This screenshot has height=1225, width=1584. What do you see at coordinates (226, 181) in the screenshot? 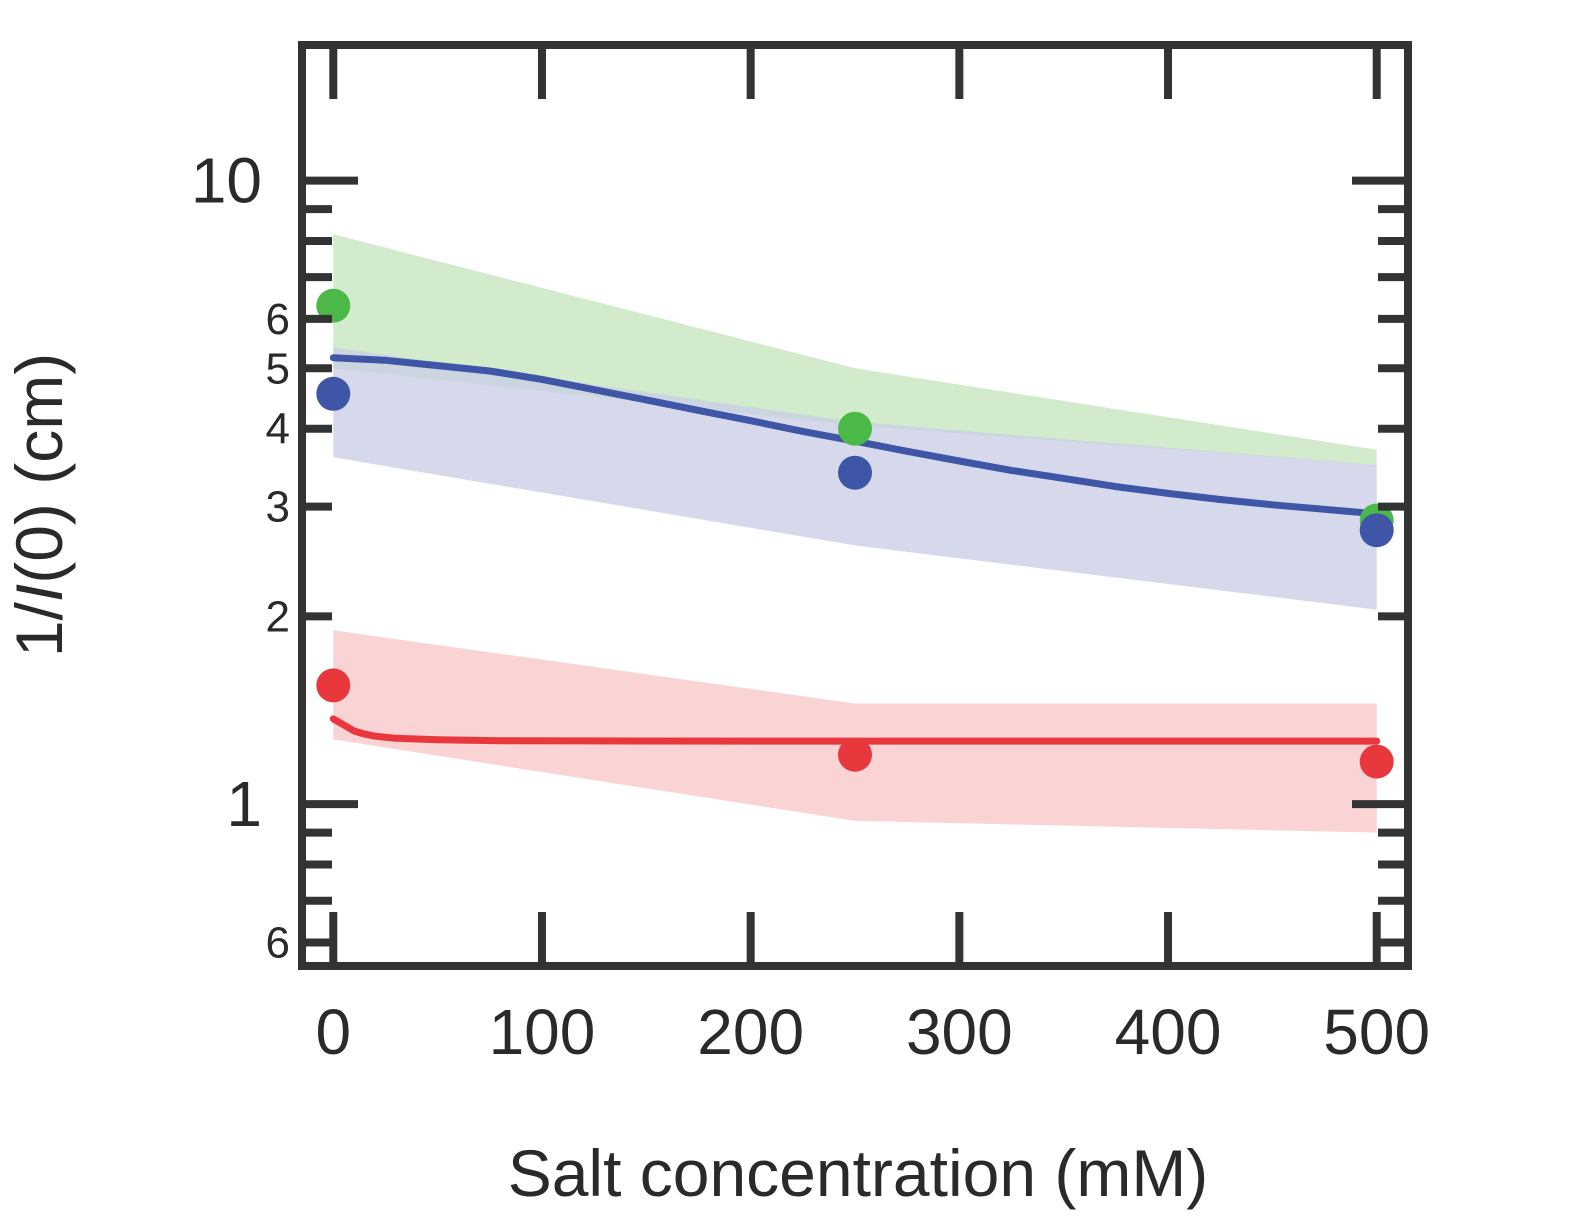
I see `y-major-tick-label: 10` at bounding box center [226, 181].